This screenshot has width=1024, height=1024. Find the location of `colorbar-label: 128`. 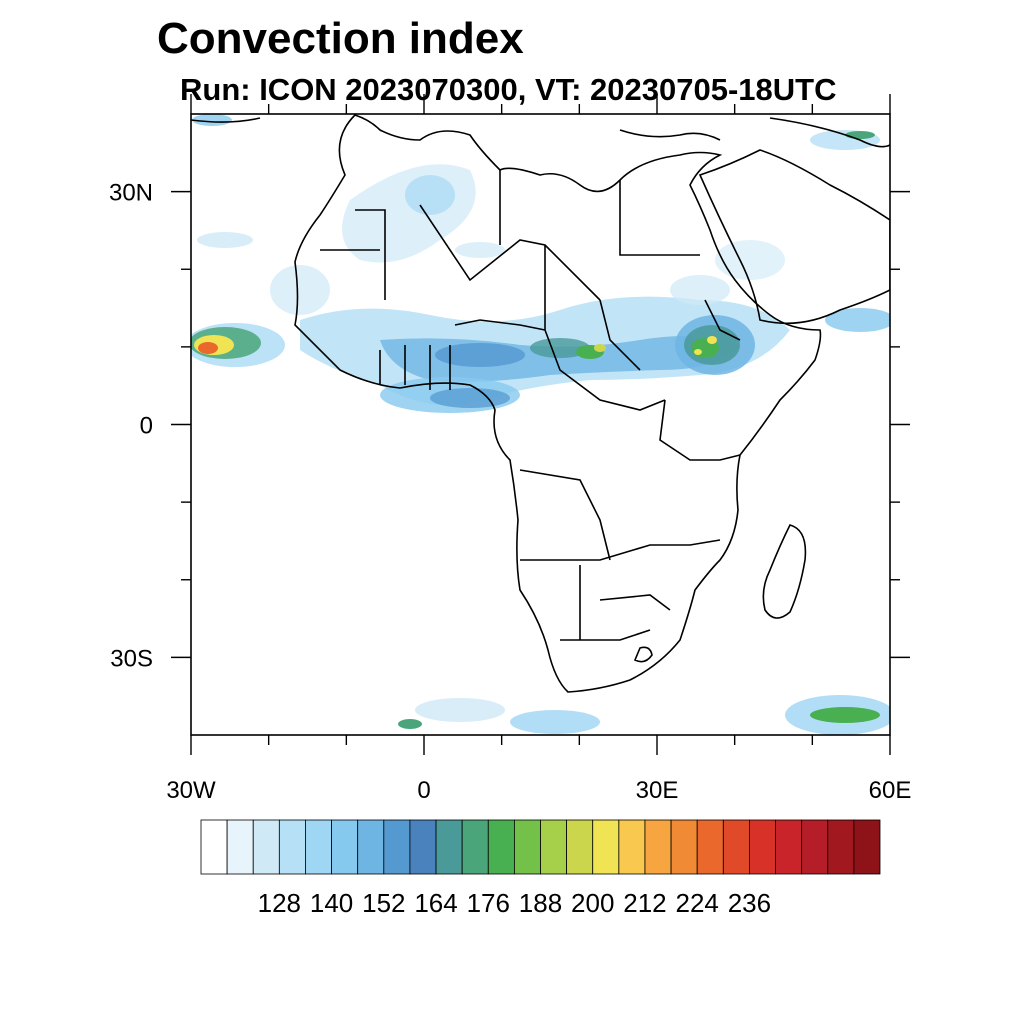

colorbar-label: 128 is located at coordinates (279, 903).